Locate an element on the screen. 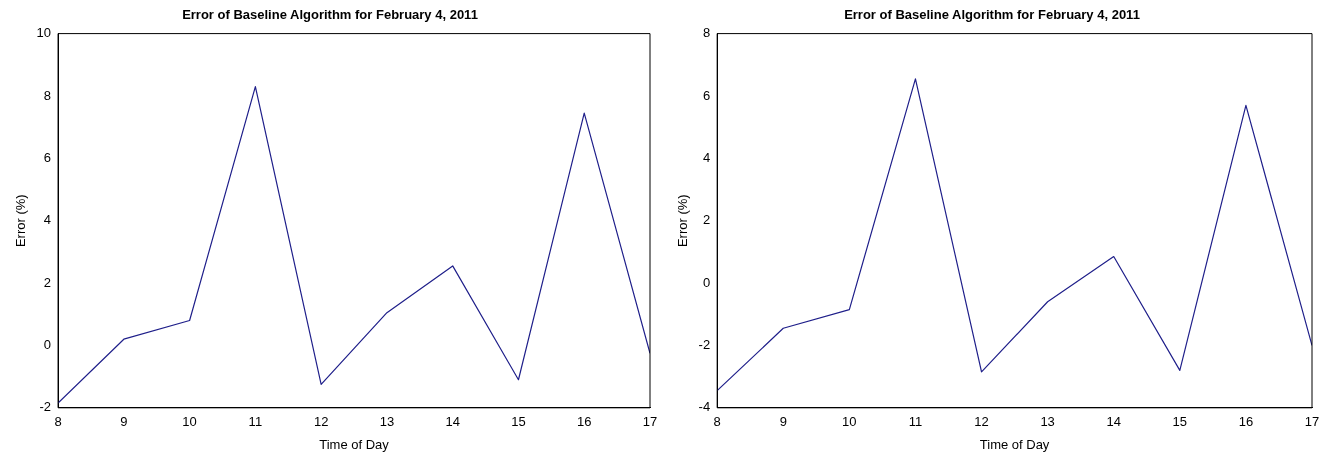 The image size is (1324, 461). y-tick-label: -4 is located at coordinates (704, 407).